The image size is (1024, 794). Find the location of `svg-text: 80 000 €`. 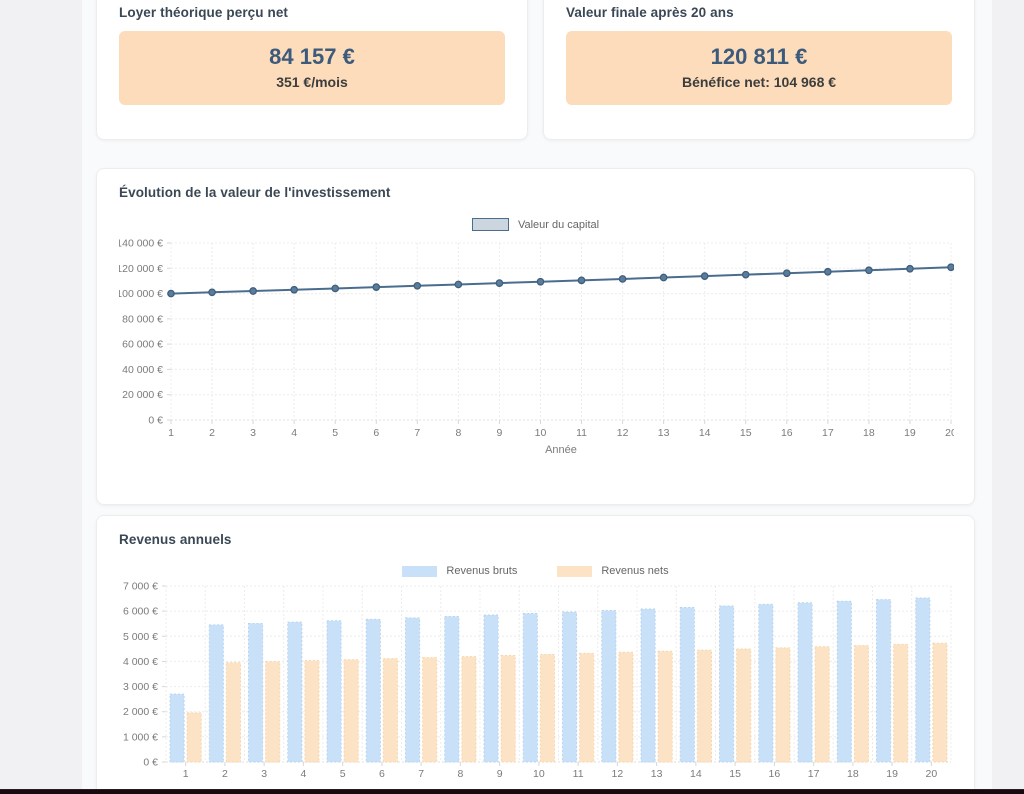

svg-text: 80 000 € is located at coordinates (142, 319).